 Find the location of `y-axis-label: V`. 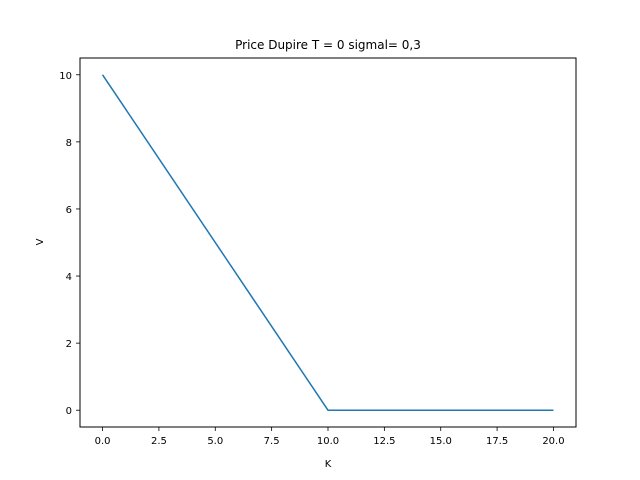

y-axis-label: V is located at coordinates (40, 241).